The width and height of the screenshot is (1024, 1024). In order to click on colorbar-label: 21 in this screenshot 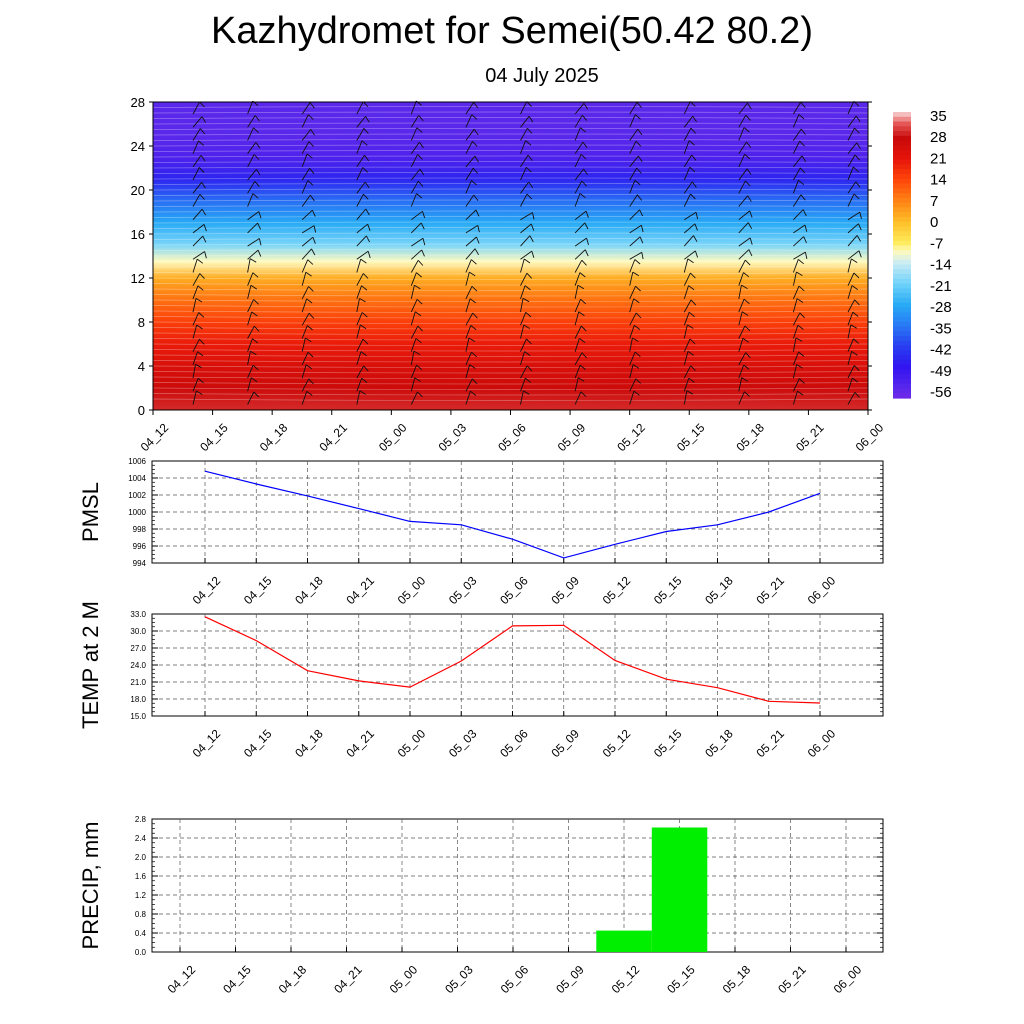, I will do `click(938, 158)`.